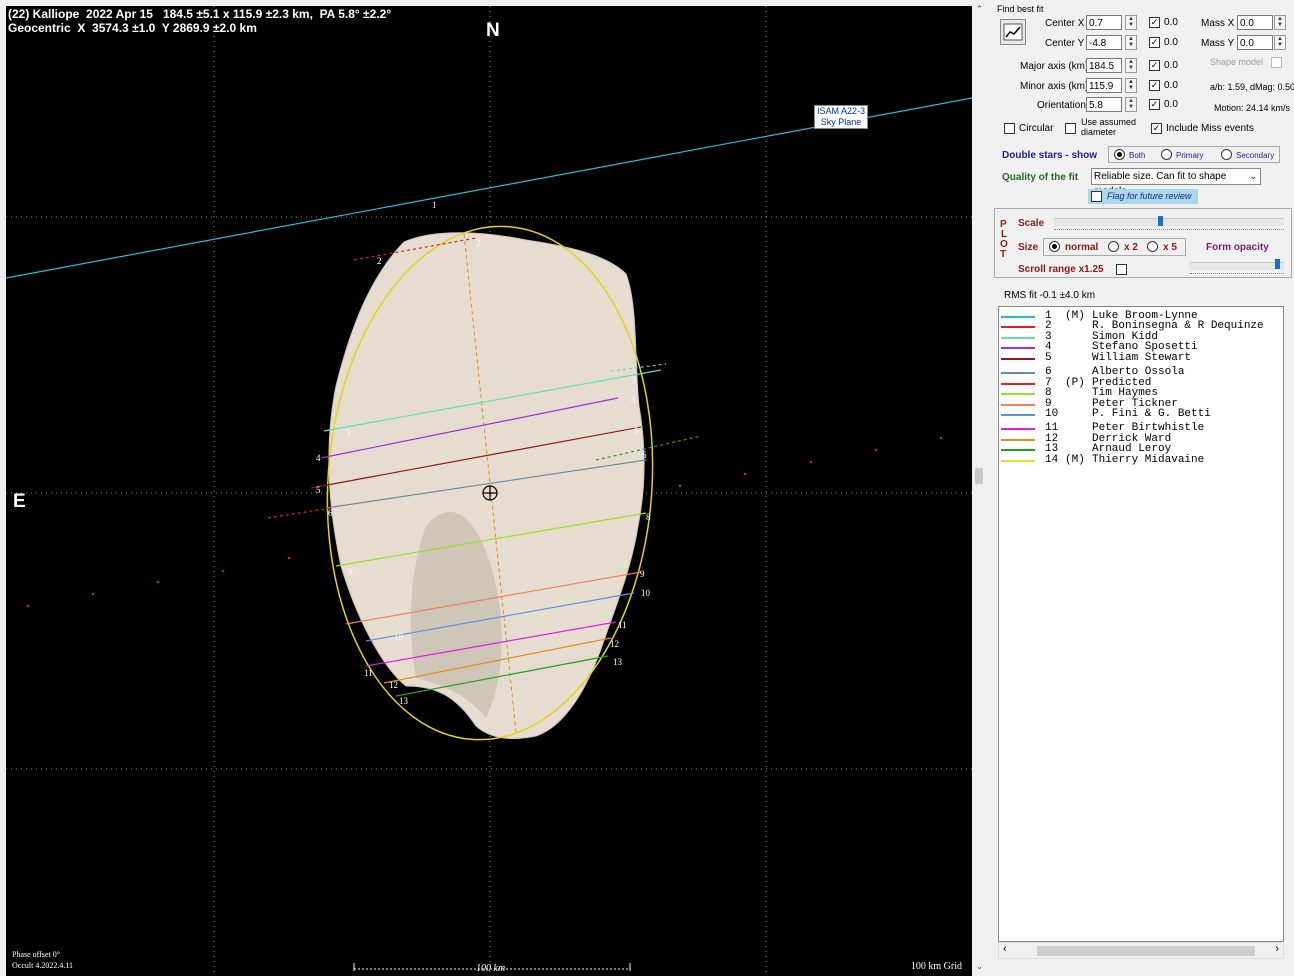  Describe the element at coordinates (936, 966) in the screenshot. I see `grid-size-label: 100 km Grid` at that location.